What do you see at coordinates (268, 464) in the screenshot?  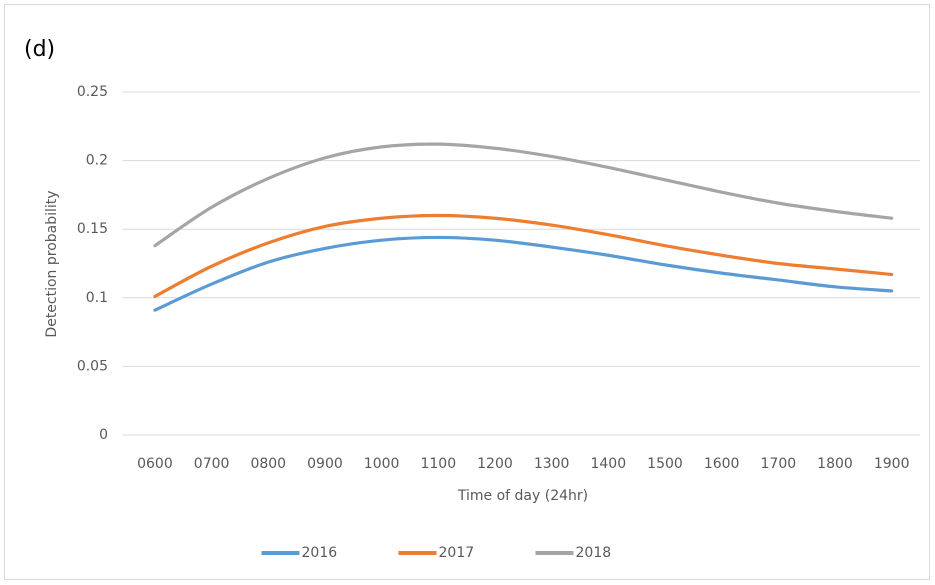 I see `x-tick-label: 0800` at bounding box center [268, 464].